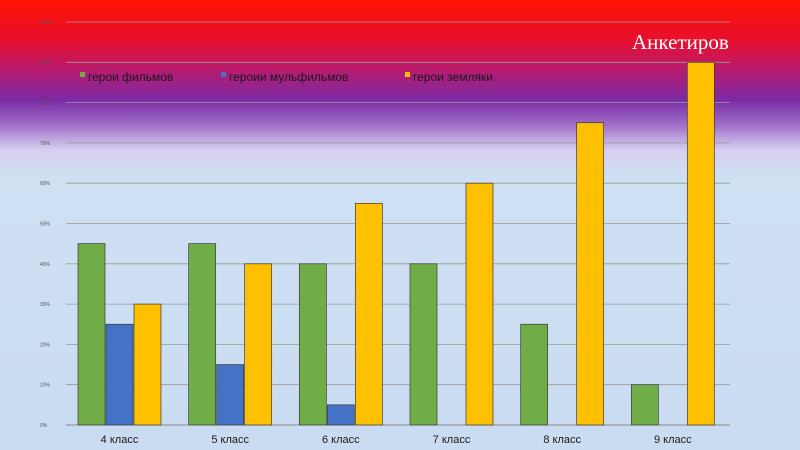  What do you see at coordinates (452, 440) in the screenshot?
I see `x-tick-label: 7 класс` at bounding box center [452, 440].